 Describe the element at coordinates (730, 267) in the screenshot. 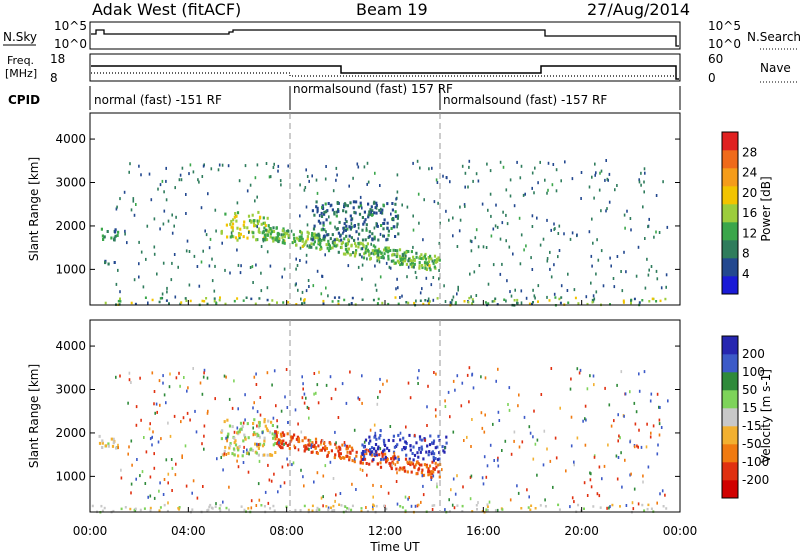

I see `colorbar-step` at that location.